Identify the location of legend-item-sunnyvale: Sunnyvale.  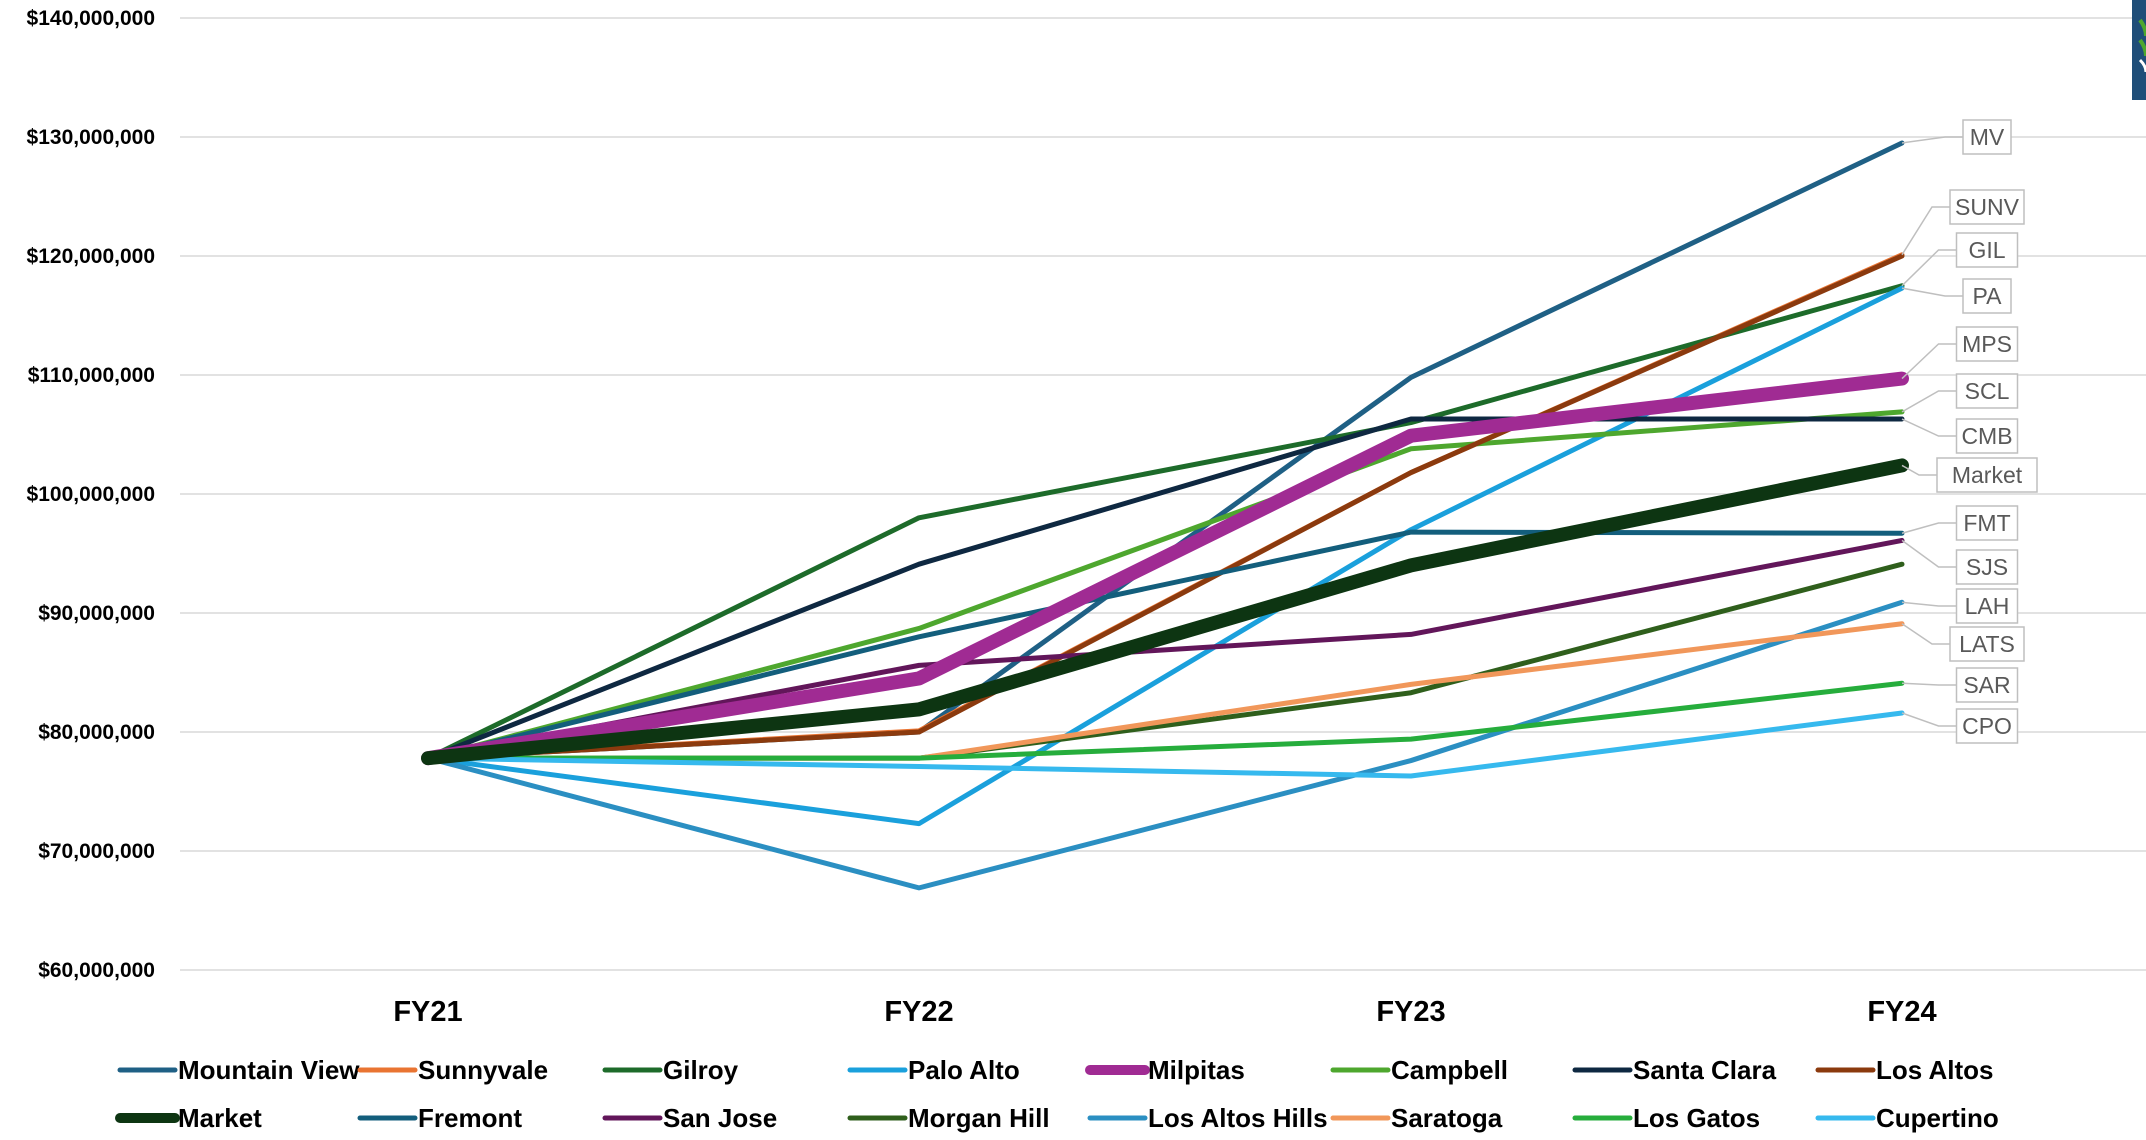
(452, 1070).